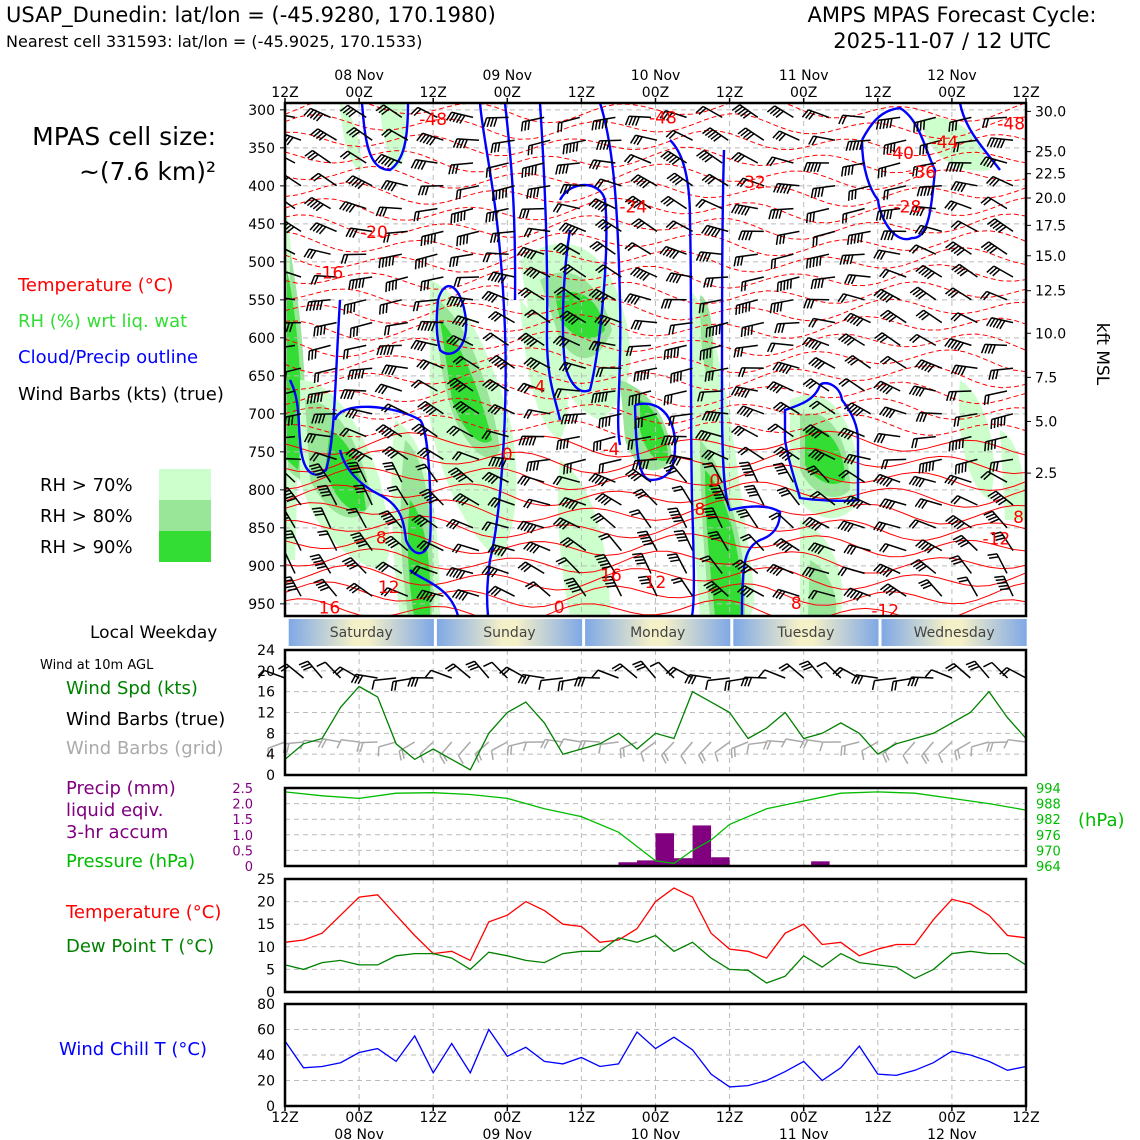  Describe the element at coordinates (1011, 125) in the screenshot. I see `temperature-contour-label: -48` at that location.